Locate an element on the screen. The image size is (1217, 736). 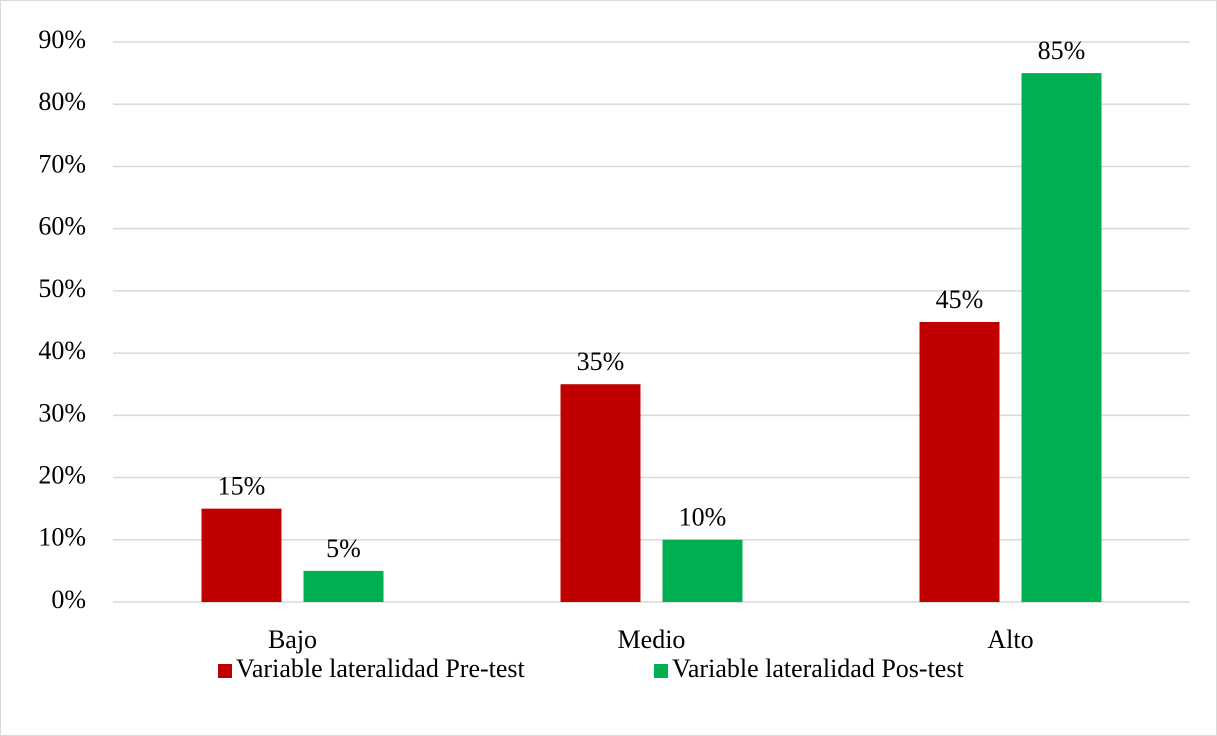
x-tick-label: Medio is located at coordinates (652, 639).